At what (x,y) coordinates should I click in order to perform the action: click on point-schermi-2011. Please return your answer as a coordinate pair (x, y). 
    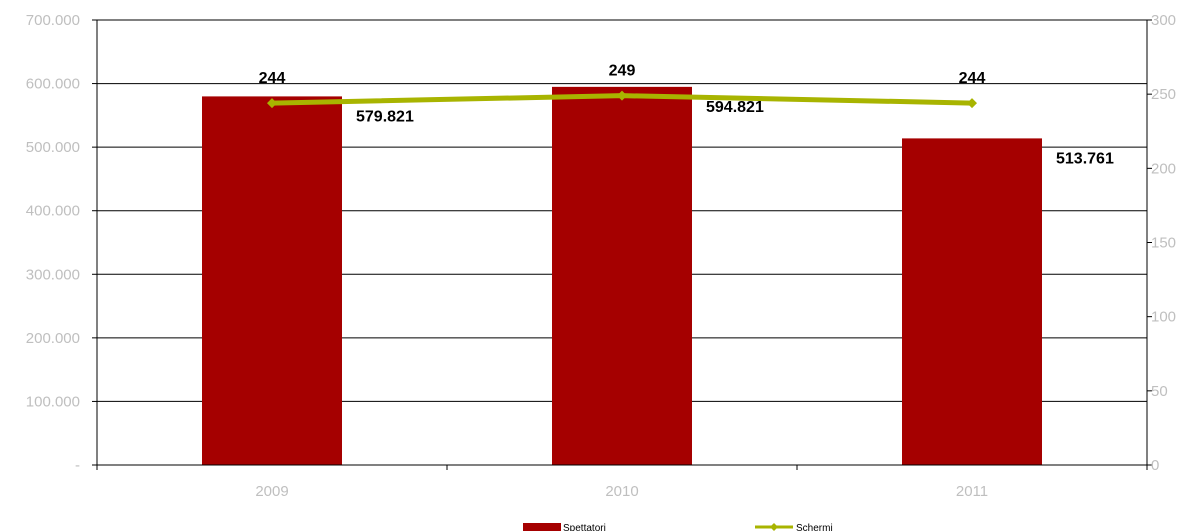
    Looking at the image, I should click on (972, 103).